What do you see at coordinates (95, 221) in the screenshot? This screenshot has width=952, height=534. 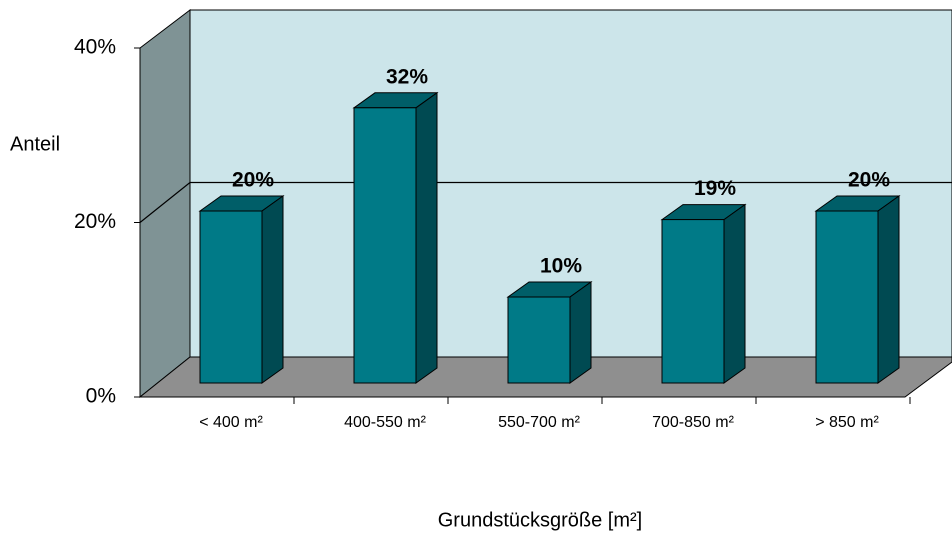 I see `y-tick-label: 20%` at bounding box center [95, 221].